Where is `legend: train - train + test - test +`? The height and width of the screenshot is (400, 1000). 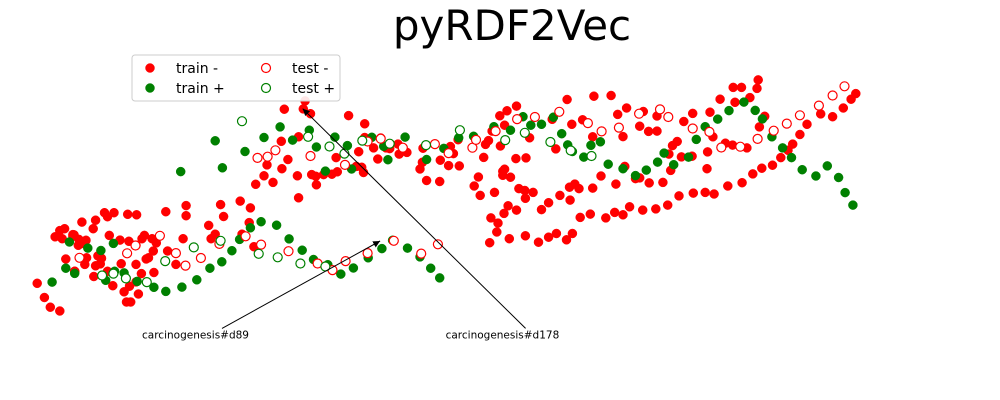 legend: train - train + test - test + is located at coordinates (236, 78).